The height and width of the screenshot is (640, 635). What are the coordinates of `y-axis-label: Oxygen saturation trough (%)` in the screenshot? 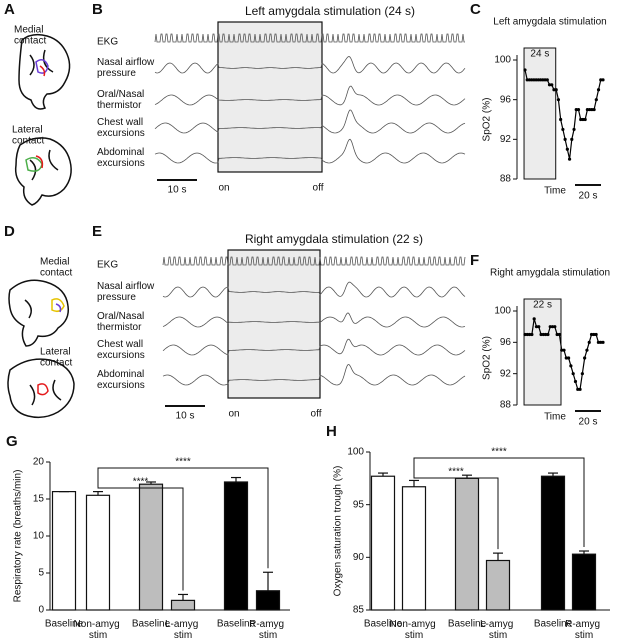 It's located at (338, 531).